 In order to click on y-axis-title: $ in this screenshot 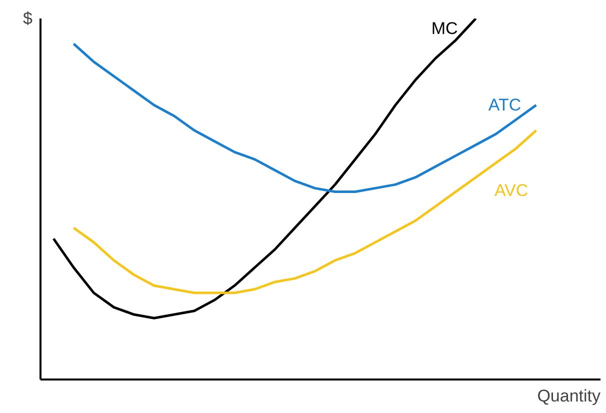, I will do `click(28, 18)`.